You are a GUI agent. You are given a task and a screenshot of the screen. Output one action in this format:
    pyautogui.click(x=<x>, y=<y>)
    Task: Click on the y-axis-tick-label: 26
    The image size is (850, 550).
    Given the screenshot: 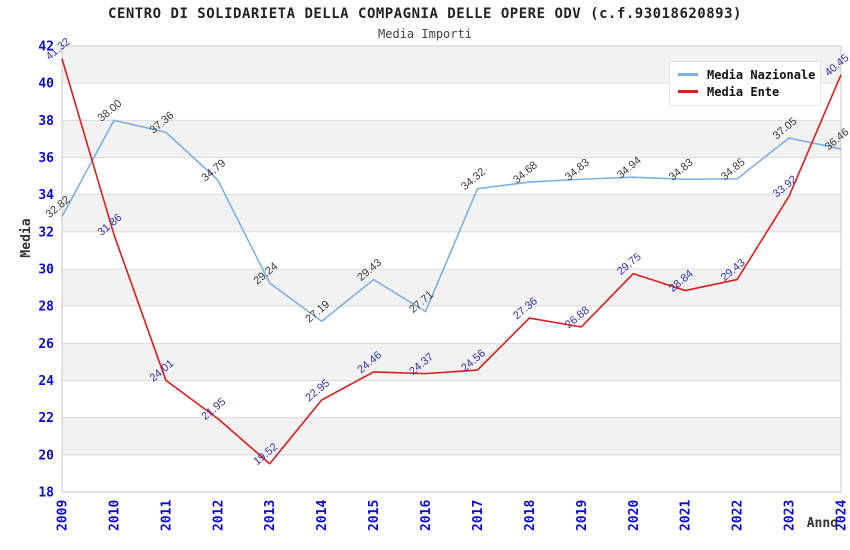 What is the action you would take?
    pyautogui.click(x=46, y=344)
    